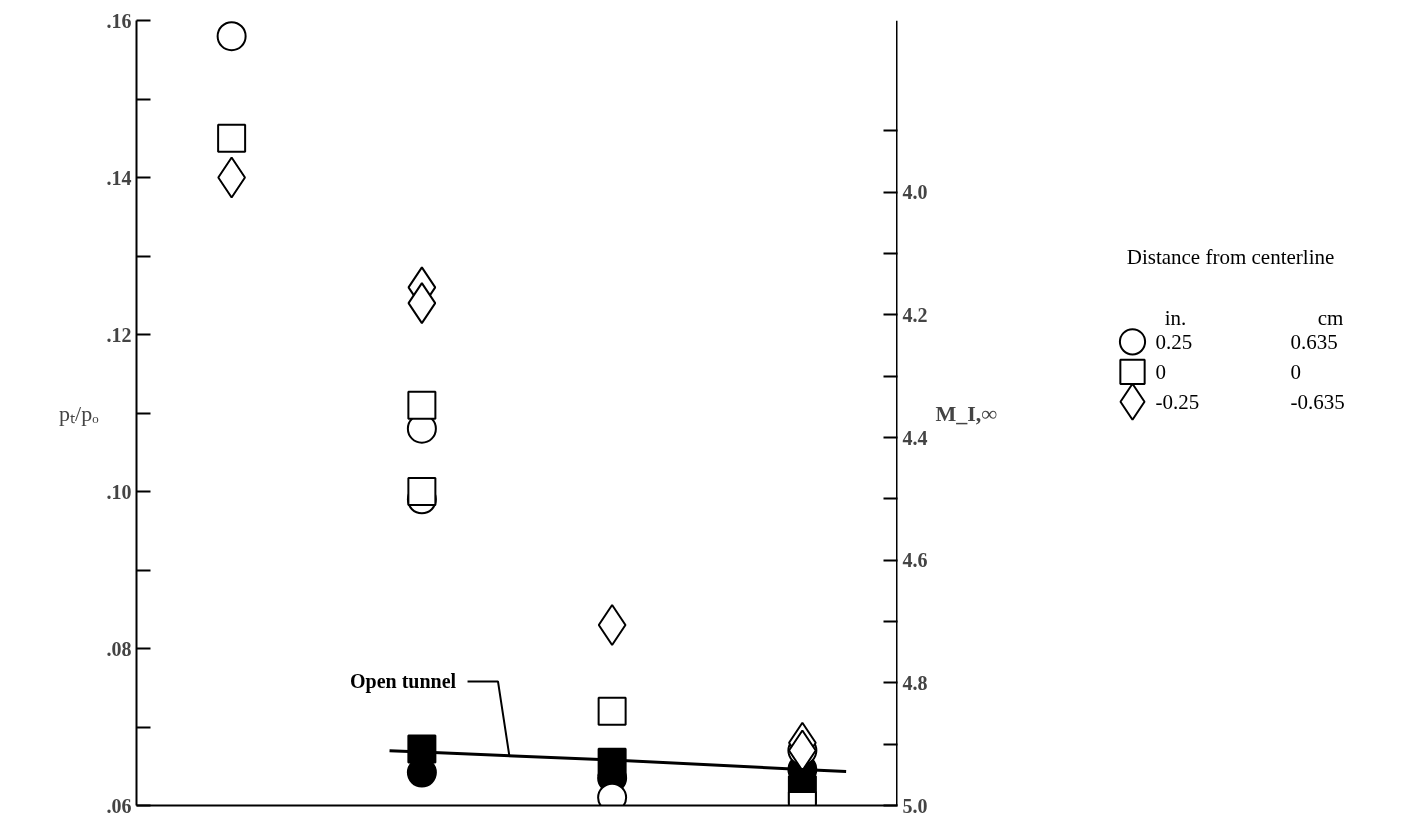  What do you see at coordinates (1314, 341) in the screenshot?
I see `text: 0.635` at bounding box center [1314, 341].